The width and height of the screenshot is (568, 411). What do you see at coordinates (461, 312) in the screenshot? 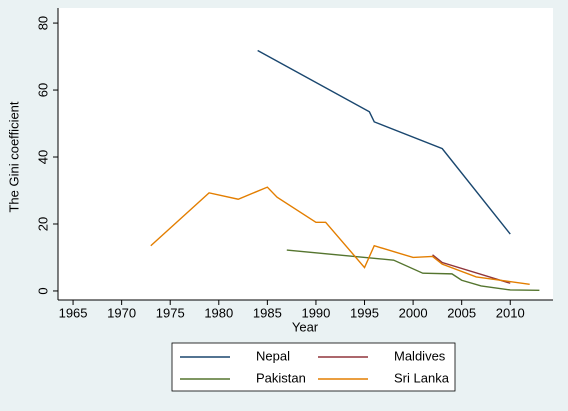
I see `x-tick-label: 2005` at bounding box center [461, 312].